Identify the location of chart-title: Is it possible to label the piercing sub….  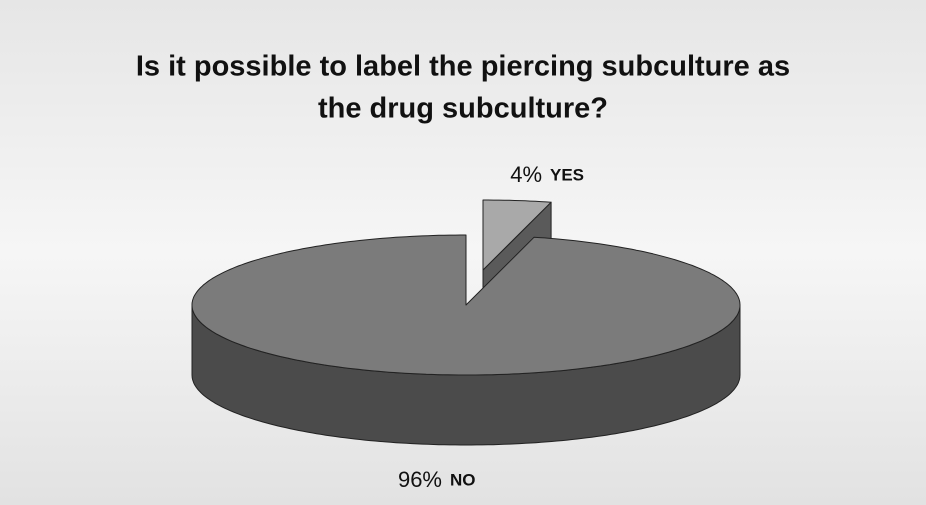
(463, 67).